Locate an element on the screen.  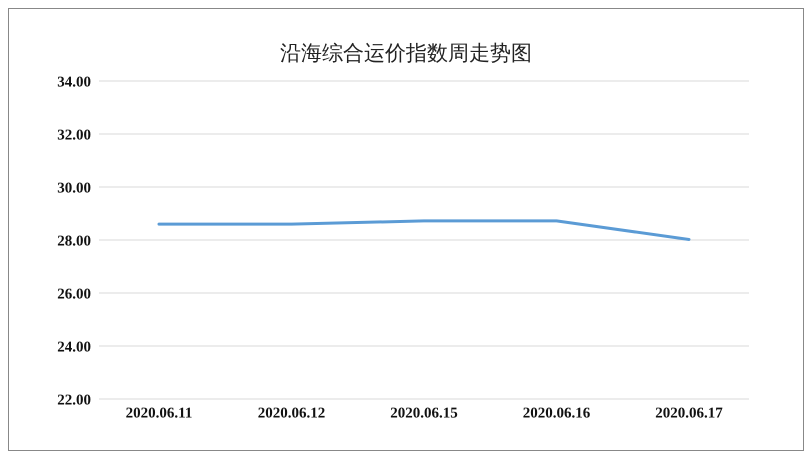
y-tick-label: 28.00 is located at coordinates (74, 241).